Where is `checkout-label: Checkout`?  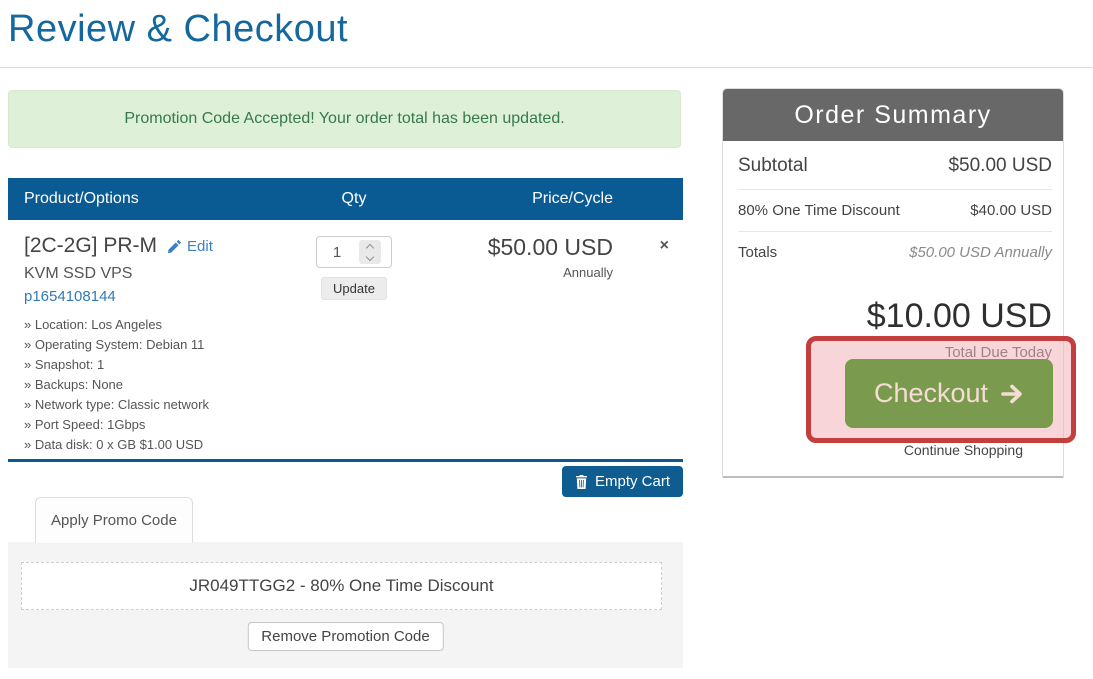 checkout-label: Checkout is located at coordinates (931, 393).